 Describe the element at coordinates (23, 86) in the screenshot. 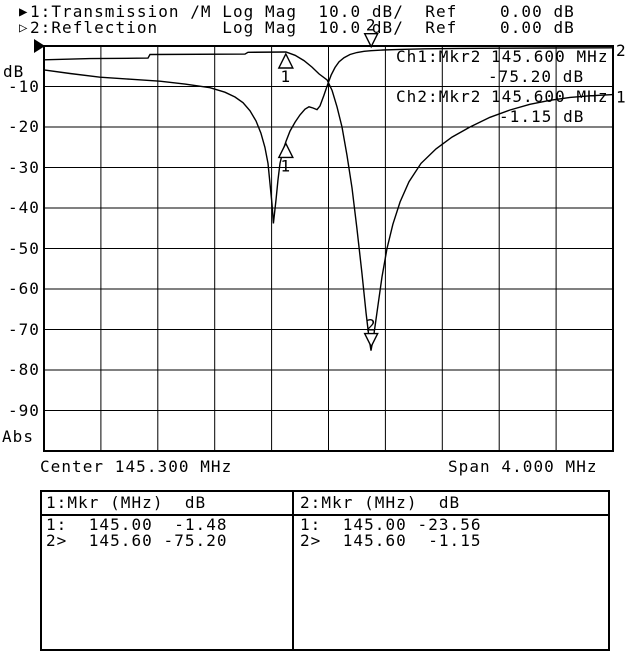

I see `y-axis-tick-label: -10` at that location.